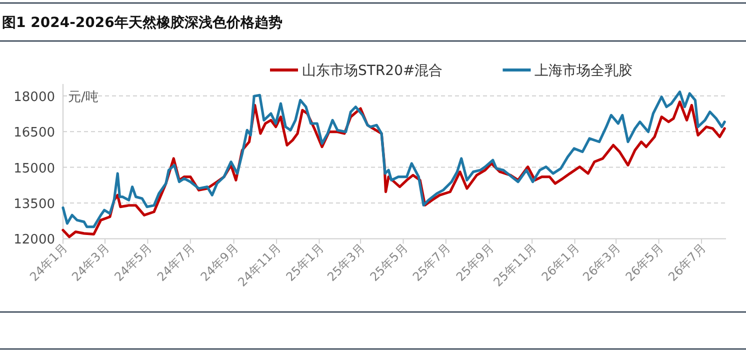 Image resolution: width=746 pixels, height=353 pixels. Describe the element at coordinates (432, 262) in the screenshot. I see `x-tick-label: 25年7月` at that location.